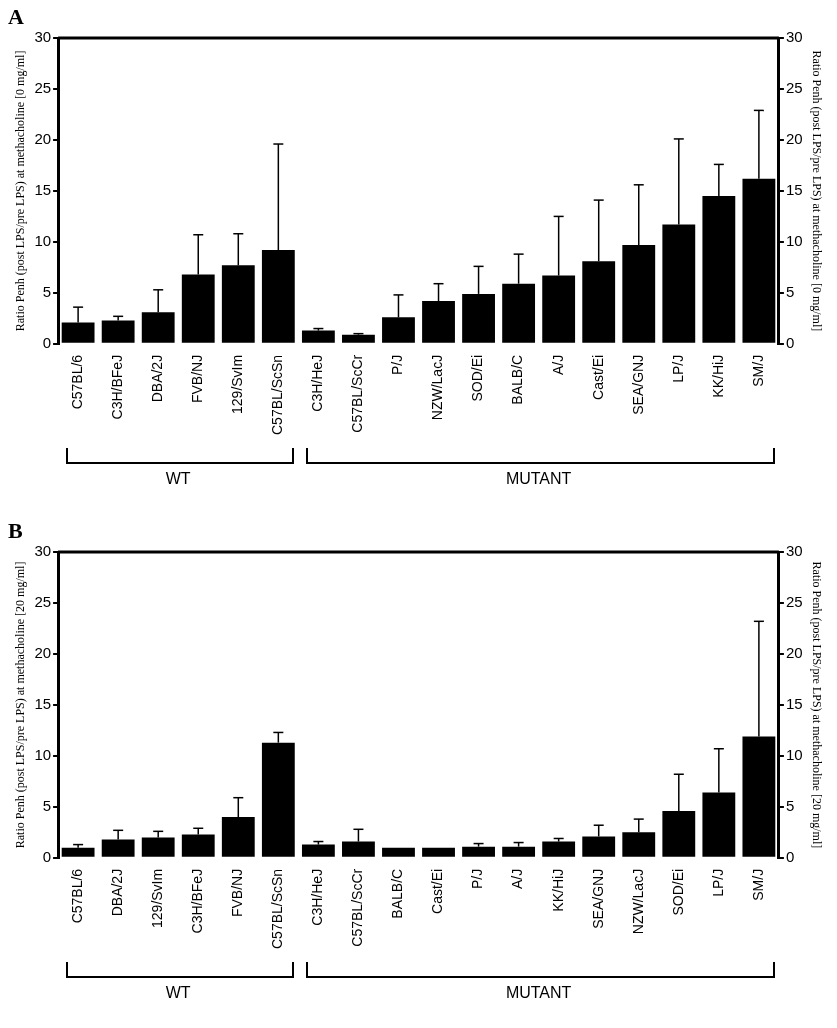 The image size is (837, 1028). I want to click on y2-axis-title: Ratio Penh (post LPS/pre LPS) at methacholine [0 mg/ml], so click(816, 191).